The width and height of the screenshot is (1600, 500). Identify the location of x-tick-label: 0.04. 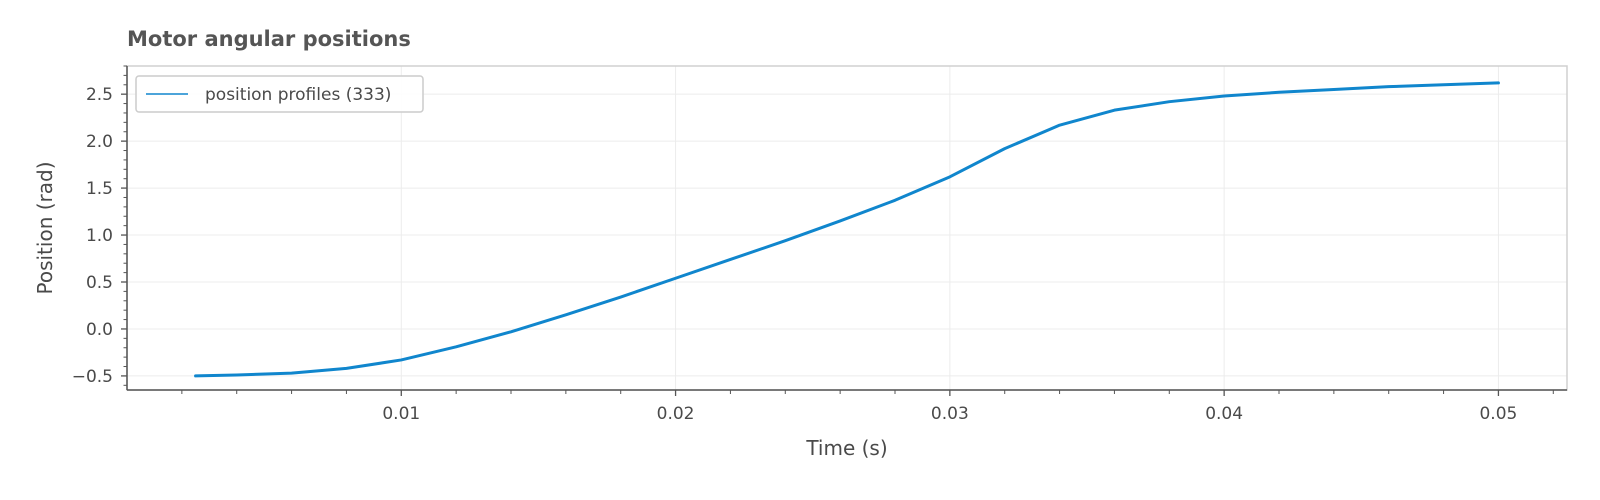
(1224, 414).